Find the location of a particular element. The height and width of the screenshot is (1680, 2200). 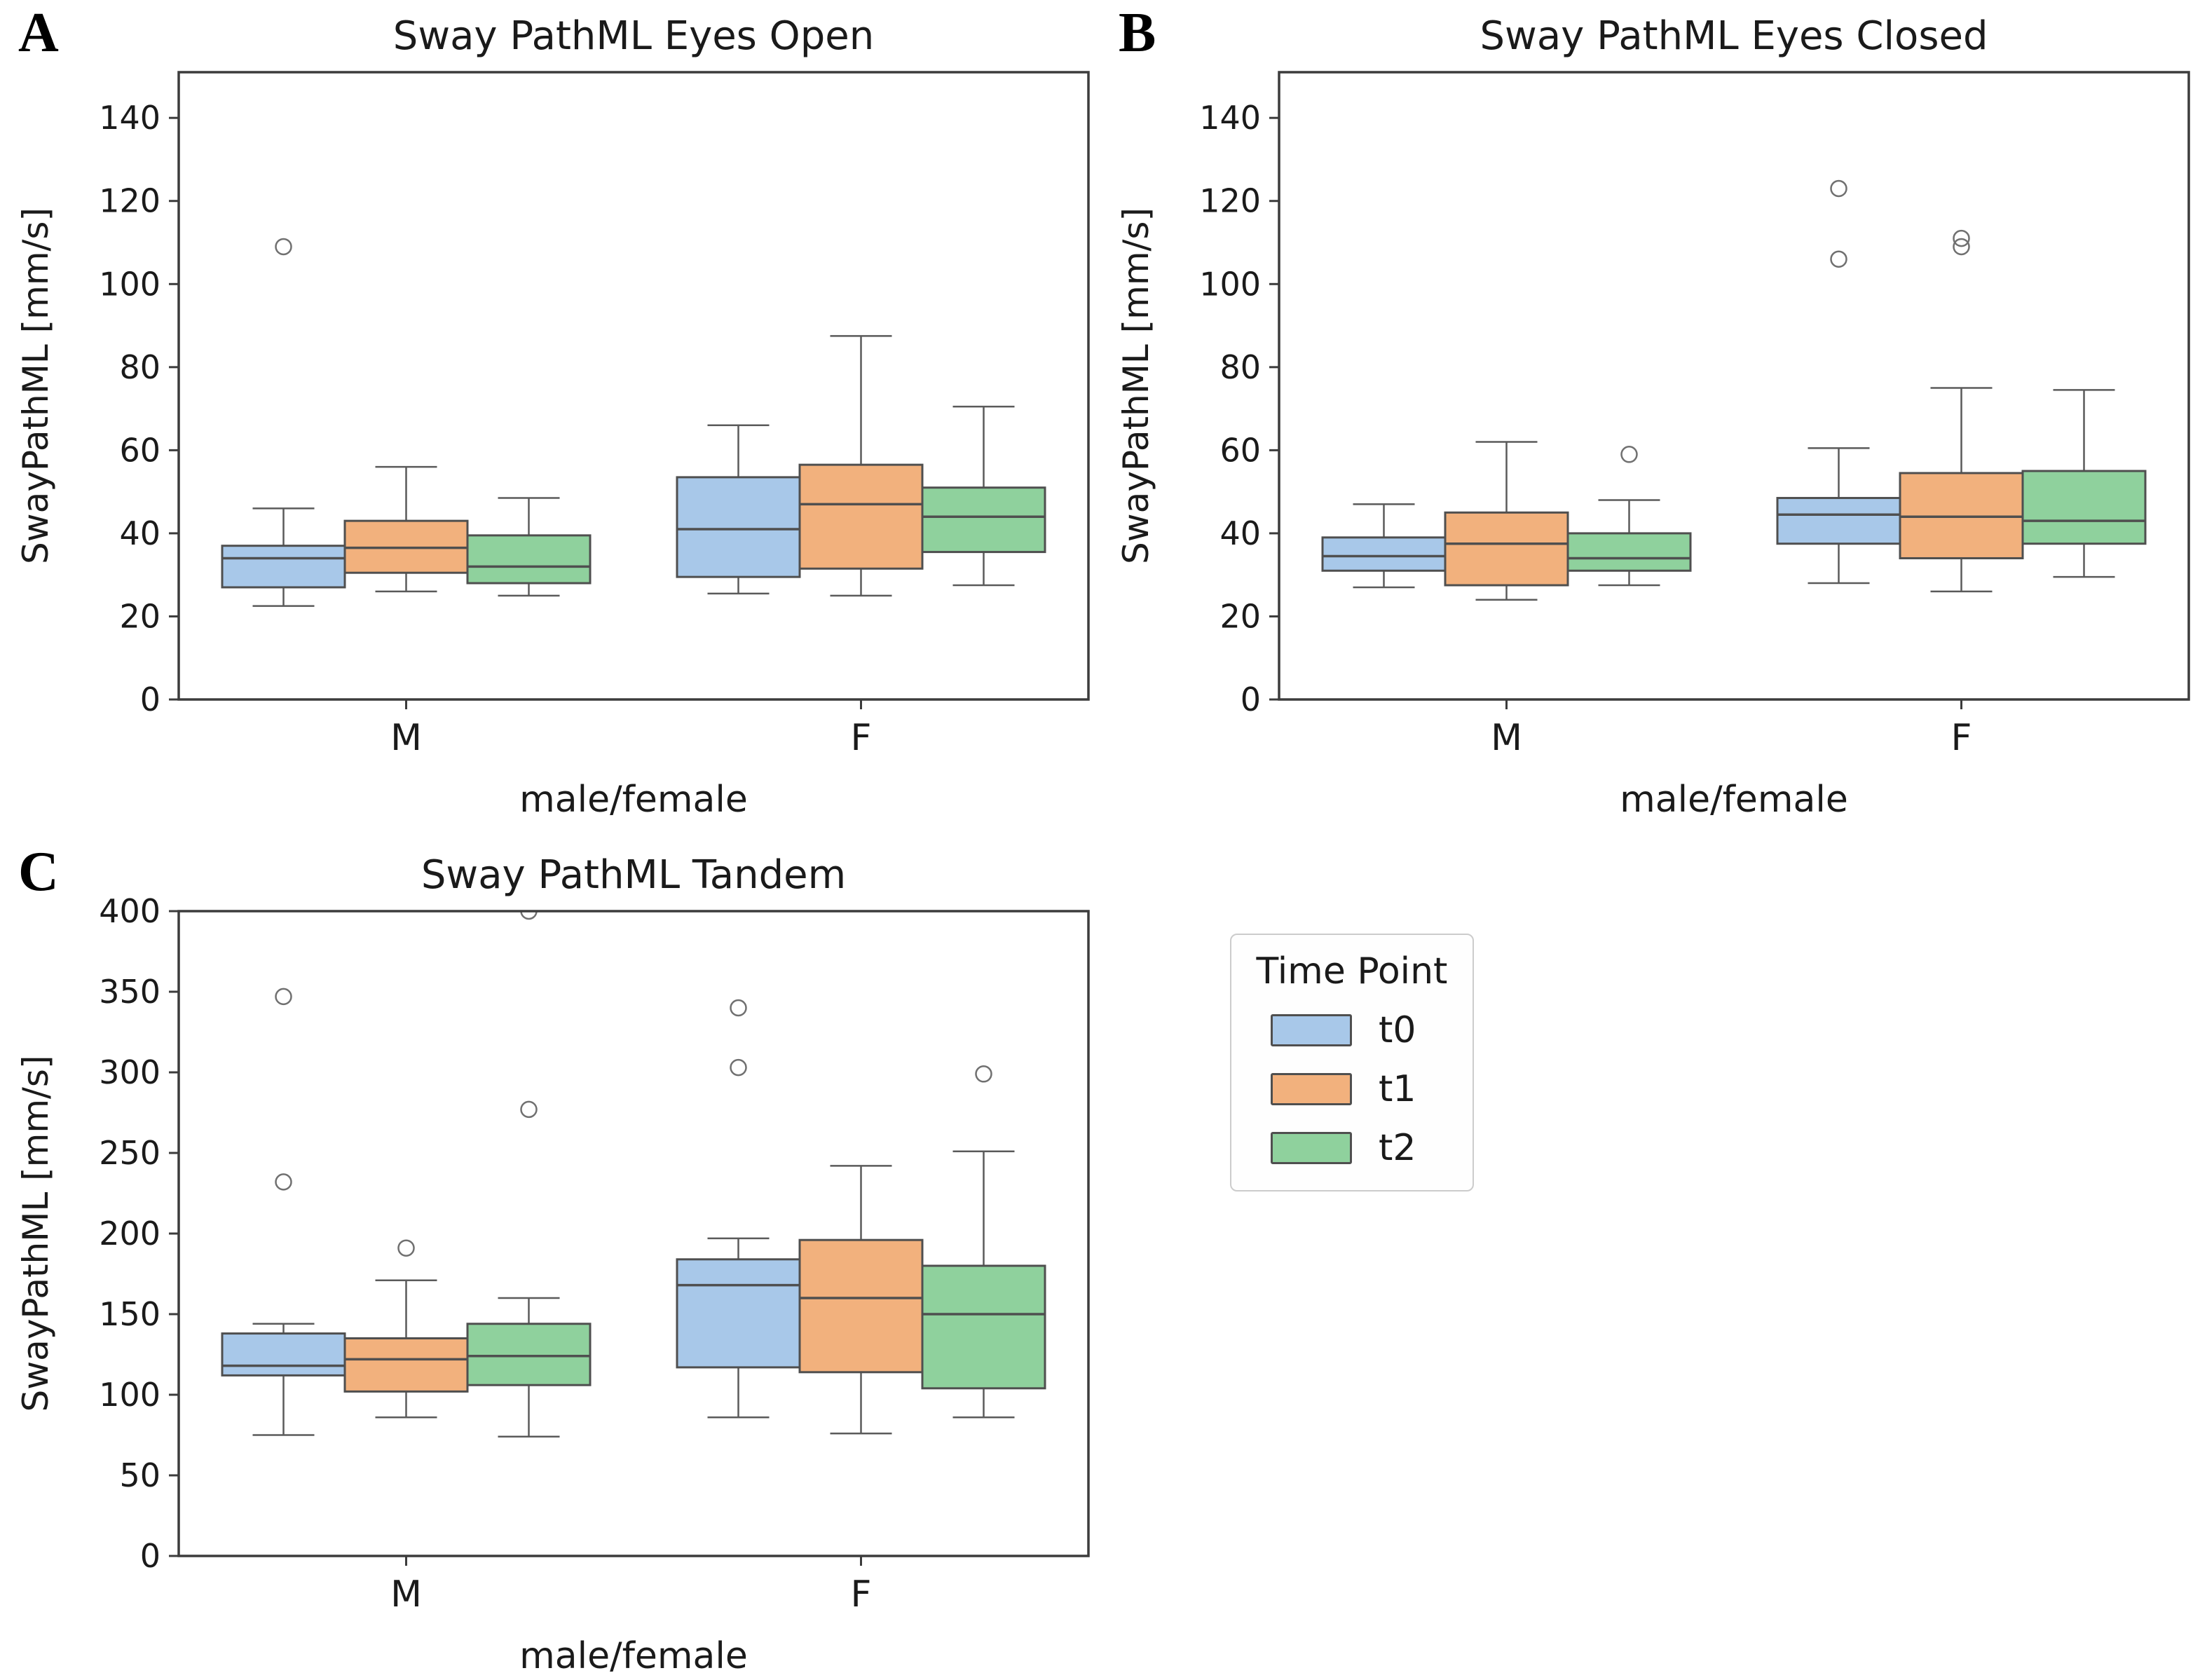

legend-item-t1: t1 is located at coordinates (1352, 1089).